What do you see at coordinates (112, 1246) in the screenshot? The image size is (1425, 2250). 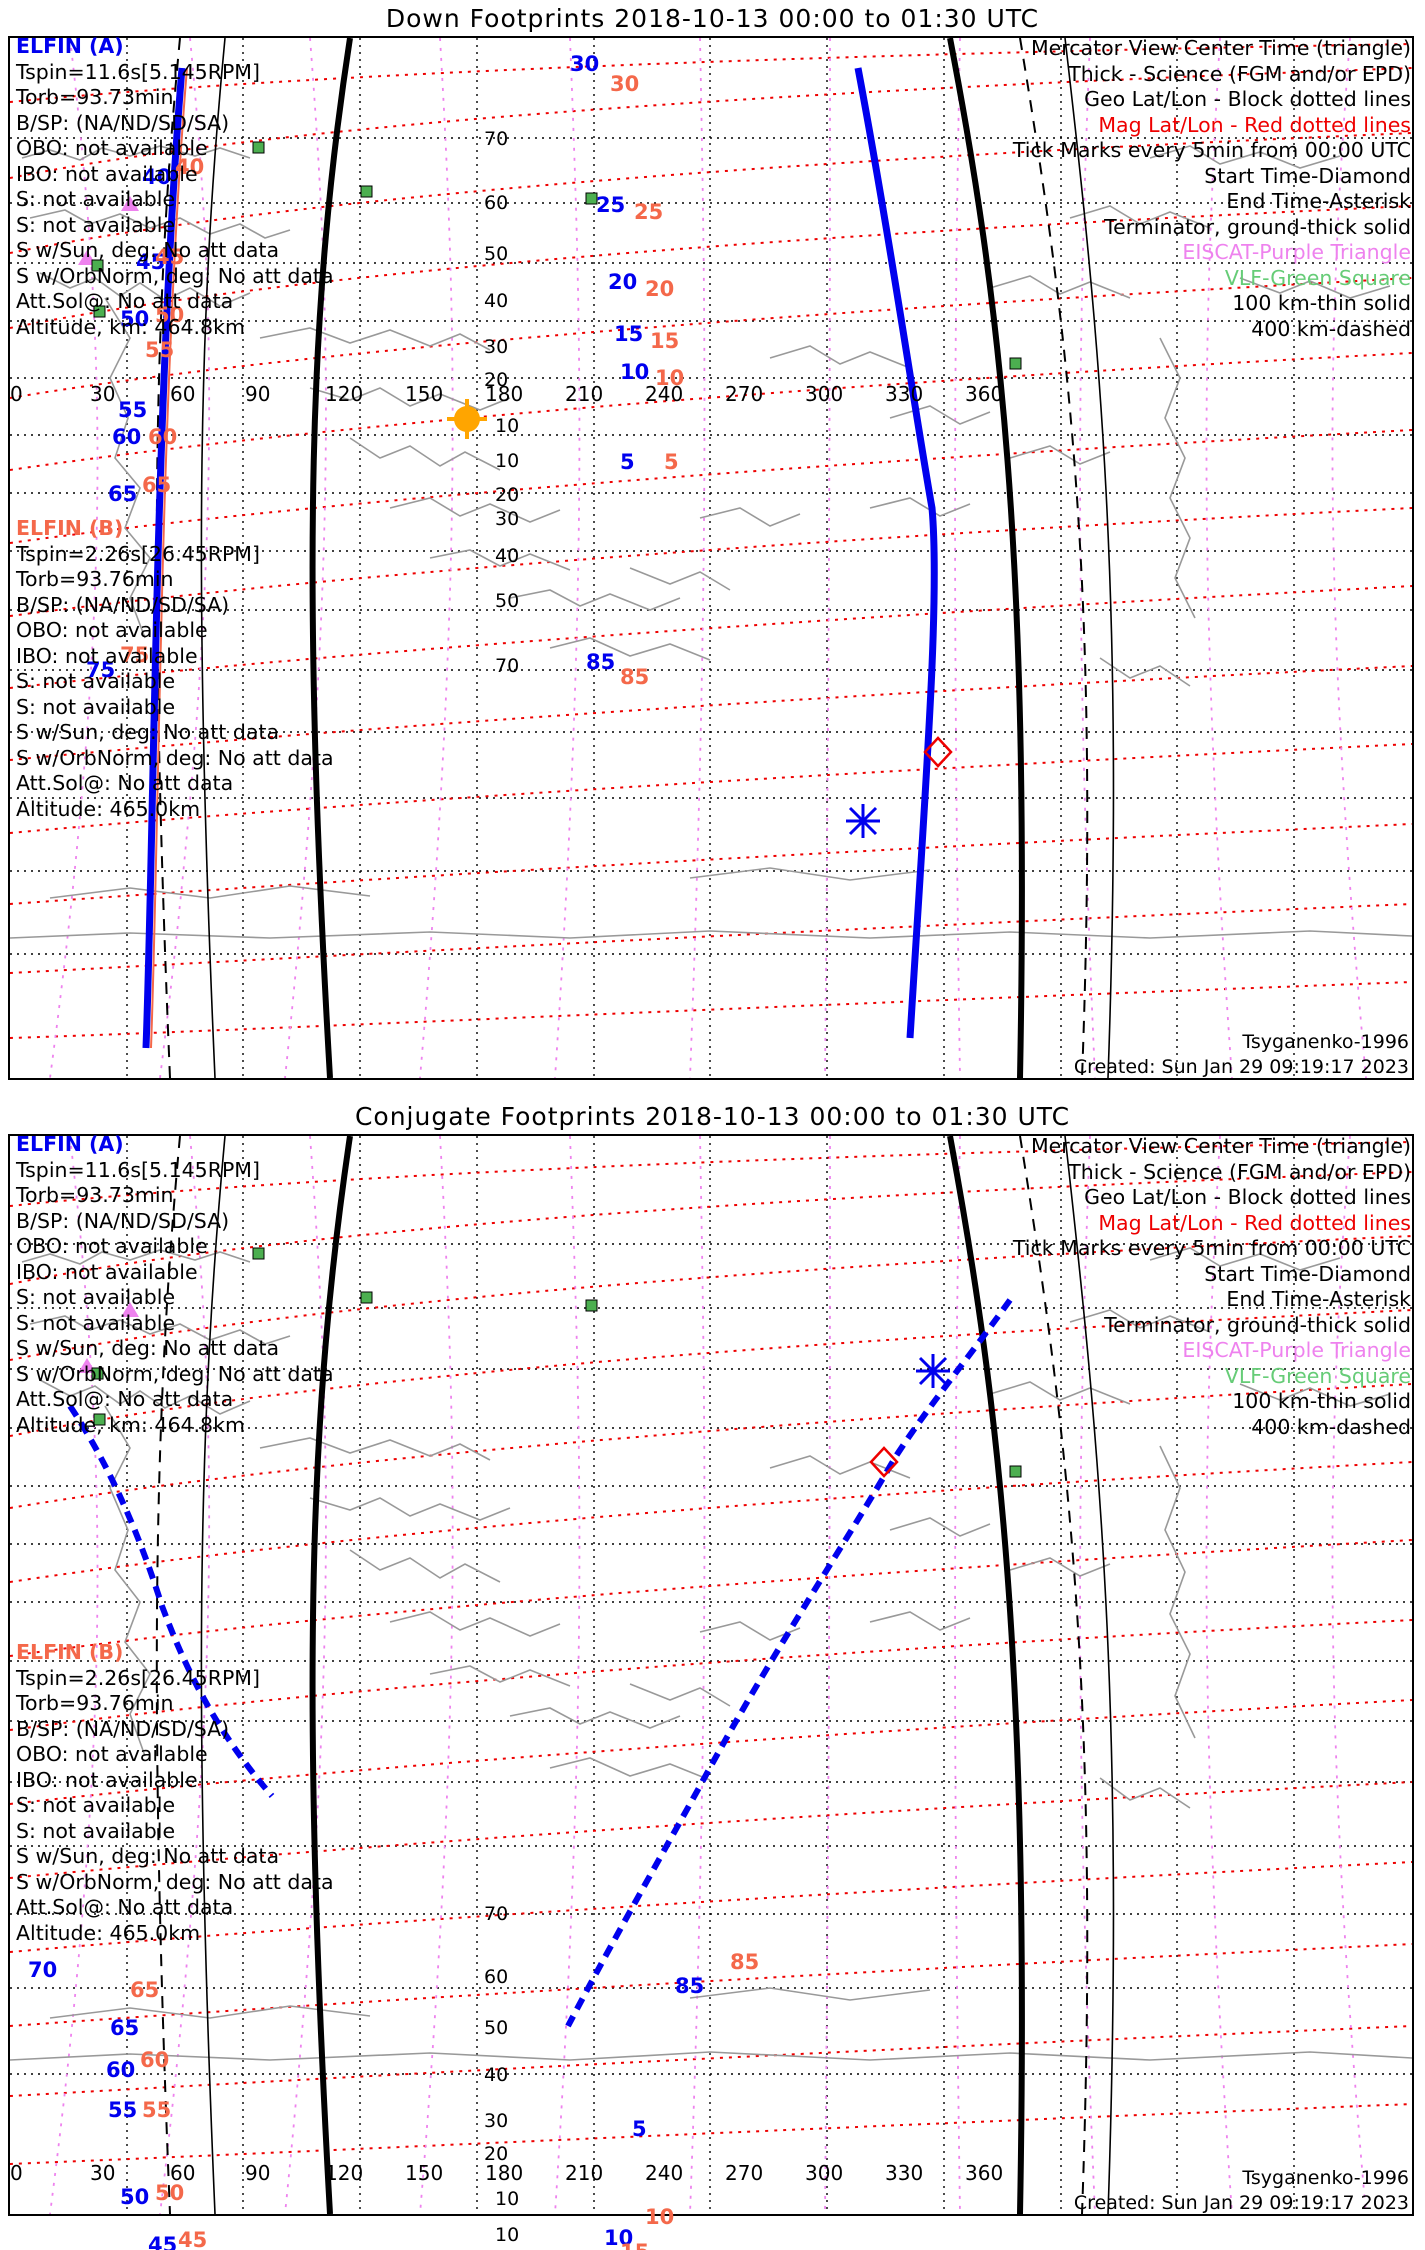 I see `elfin-a-line: OBO: not available` at bounding box center [112, 1246].